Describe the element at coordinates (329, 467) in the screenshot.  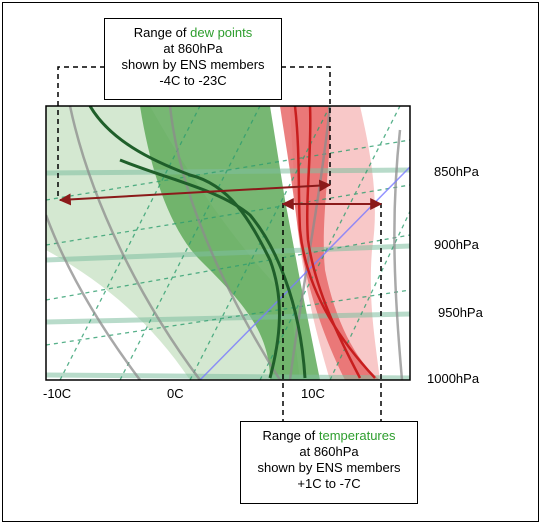
I see `temperature-callout-line3: shown by ENS members` at that location.